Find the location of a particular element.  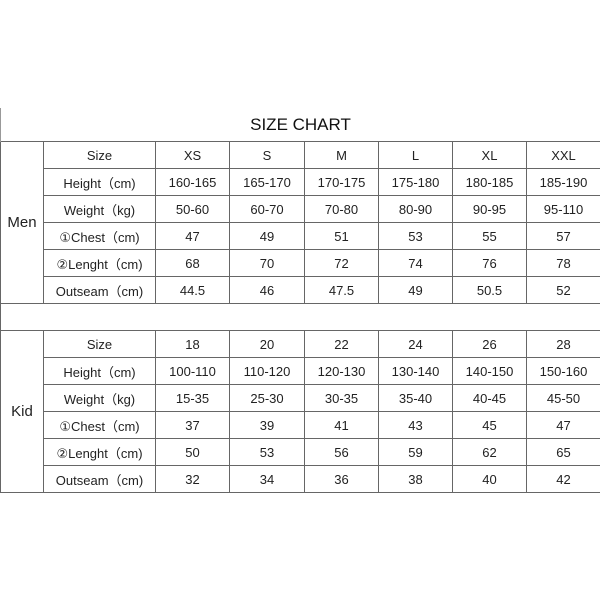

table-cell: XXL is located at coordinates (562, 155).